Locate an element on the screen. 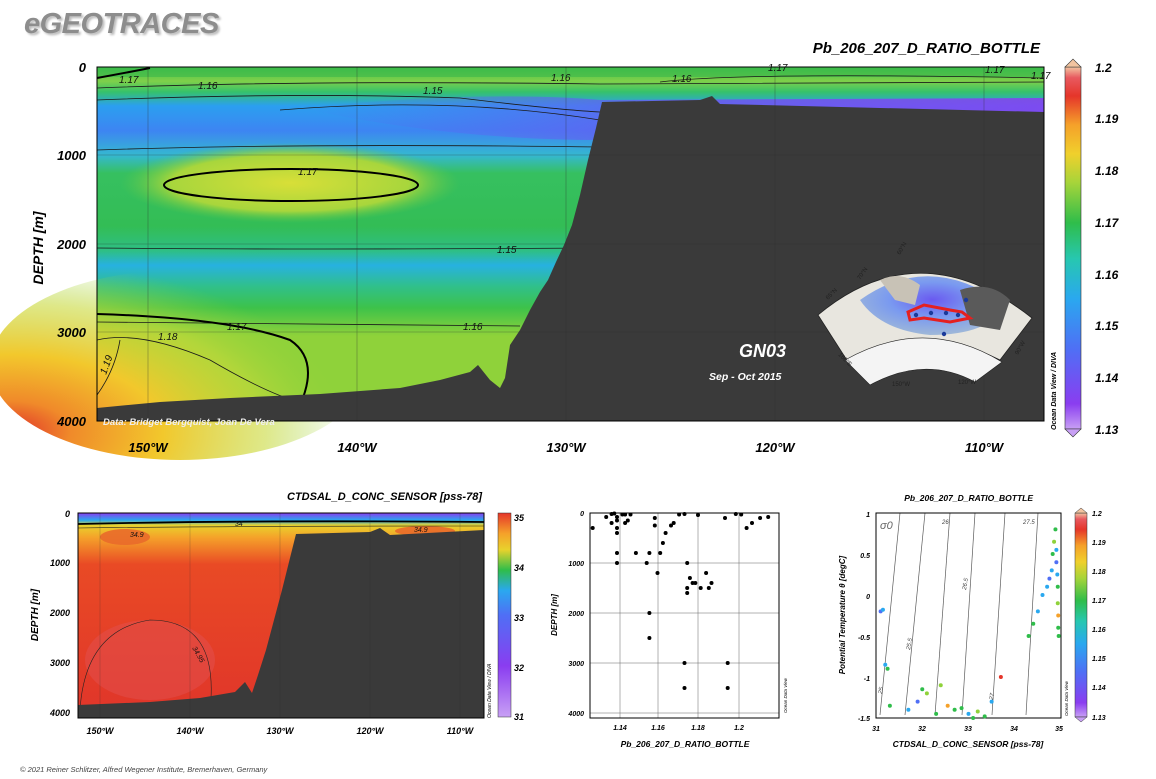  colorbar-tick-label: 1.16 is located at coordinates (1107, 275).